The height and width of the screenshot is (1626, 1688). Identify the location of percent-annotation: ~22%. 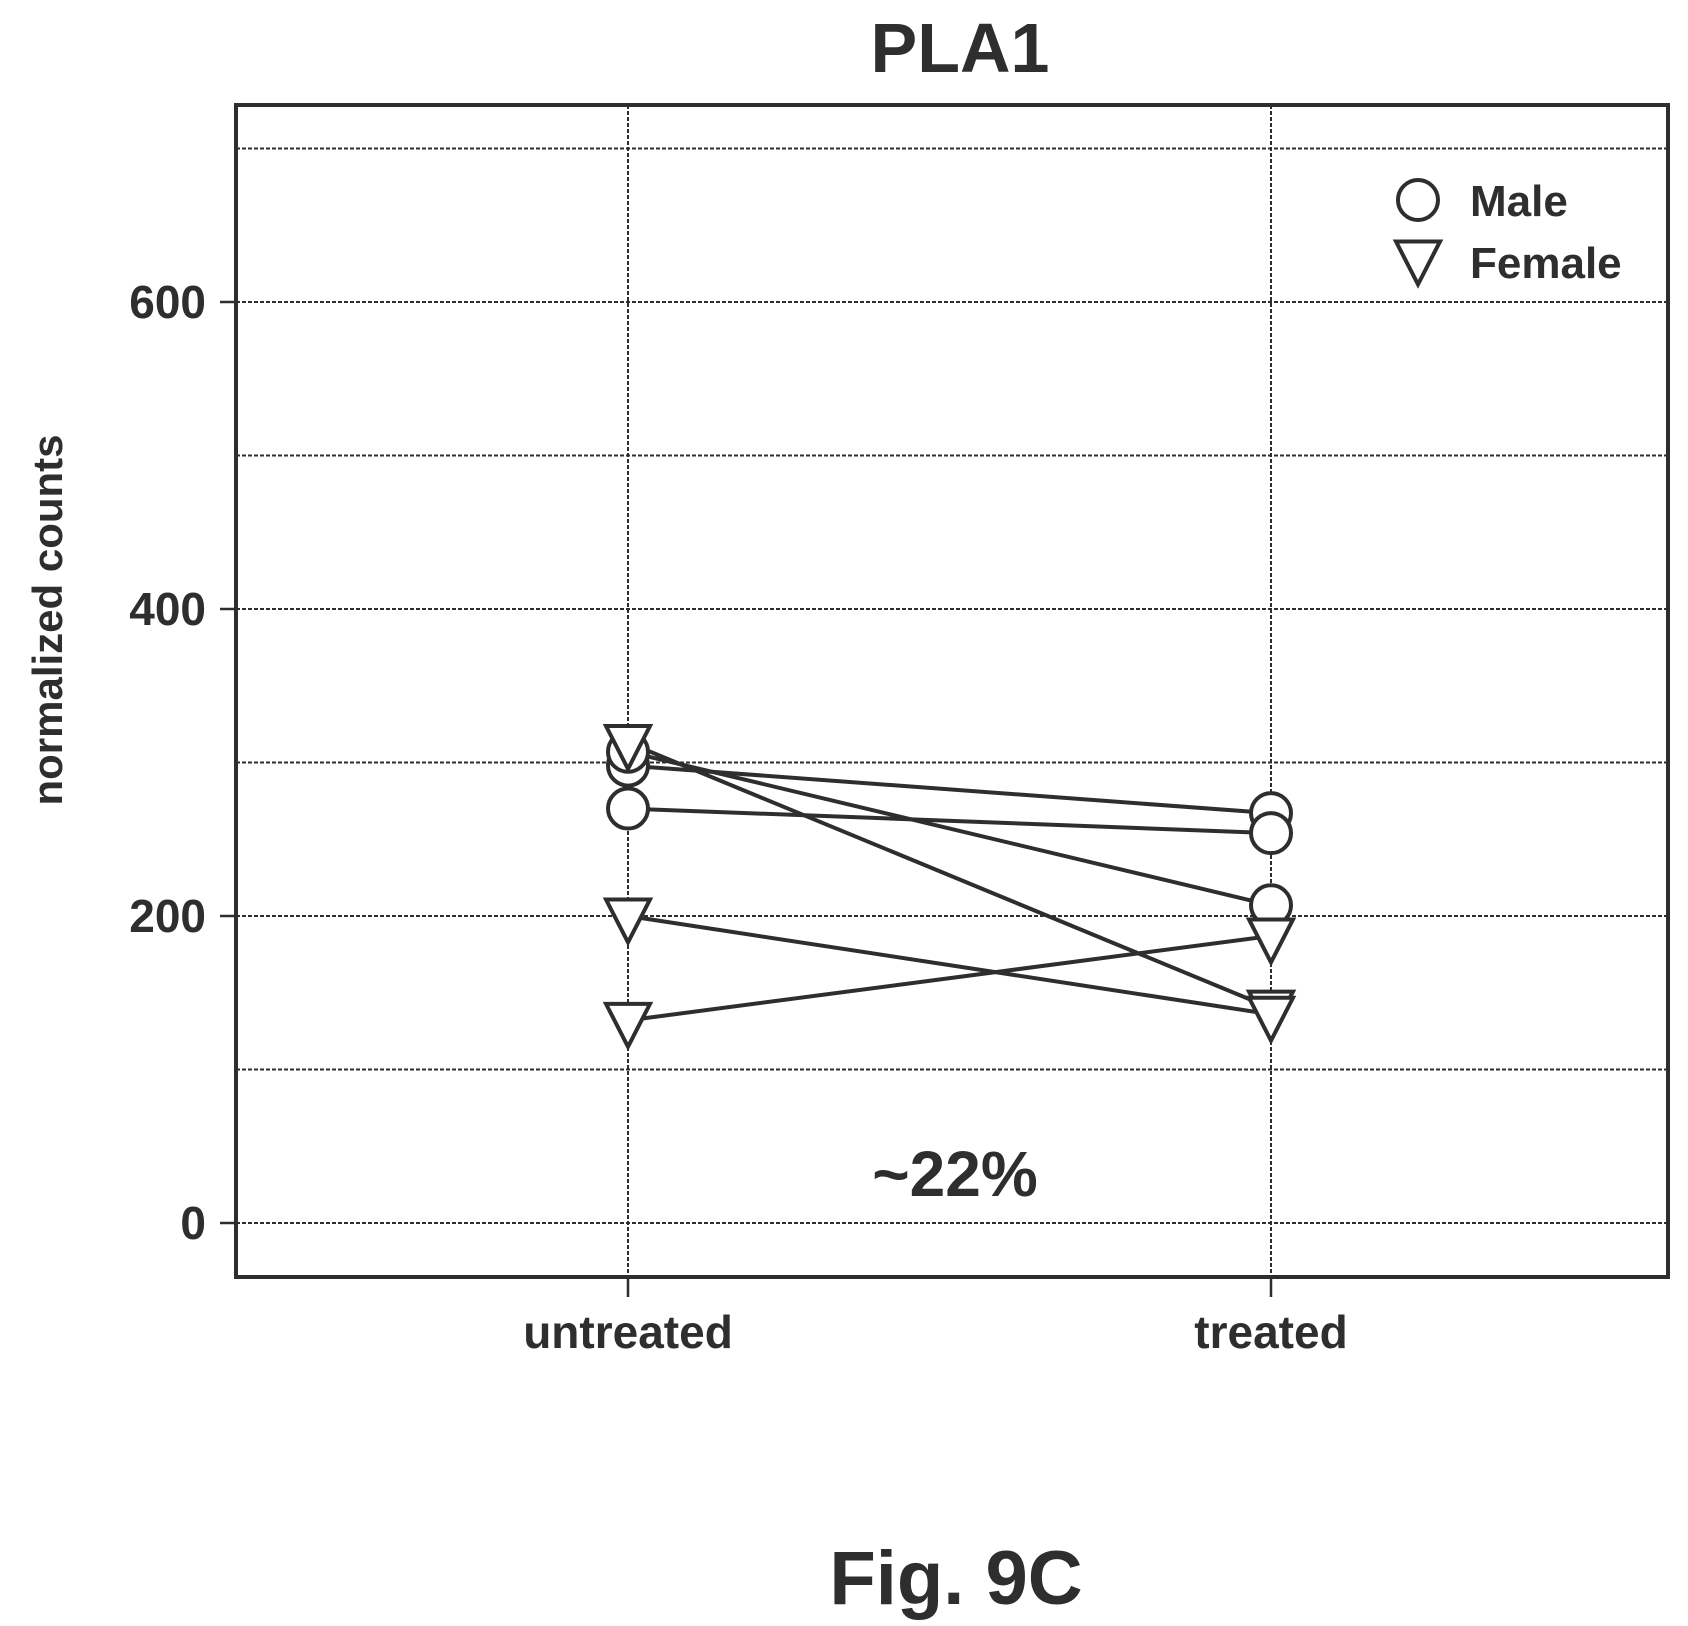
(954, 1174).